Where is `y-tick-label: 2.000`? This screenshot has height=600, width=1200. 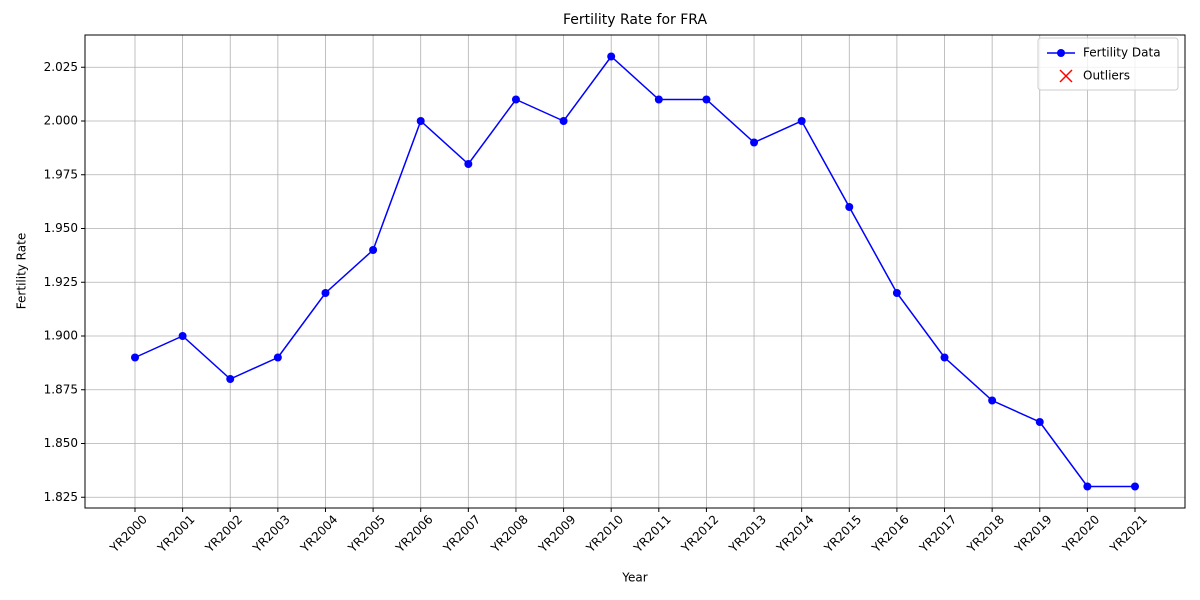
y-tick-label: 2.000 is located at coordinates (61, 121).